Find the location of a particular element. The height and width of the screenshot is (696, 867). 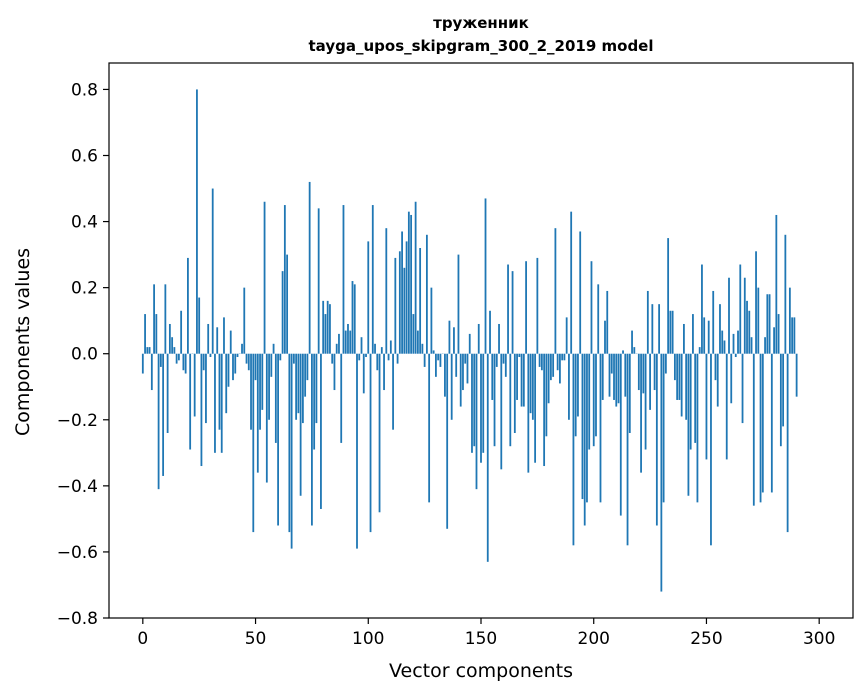

x-tick-label: 250 is located at coordinates (706, 639).